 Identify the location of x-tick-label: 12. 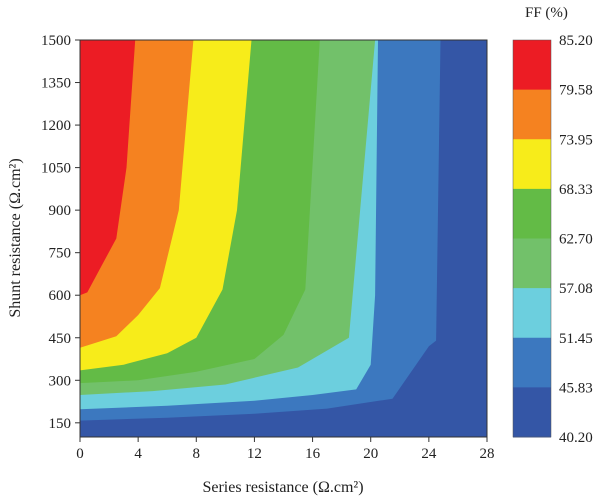
(254, 454).